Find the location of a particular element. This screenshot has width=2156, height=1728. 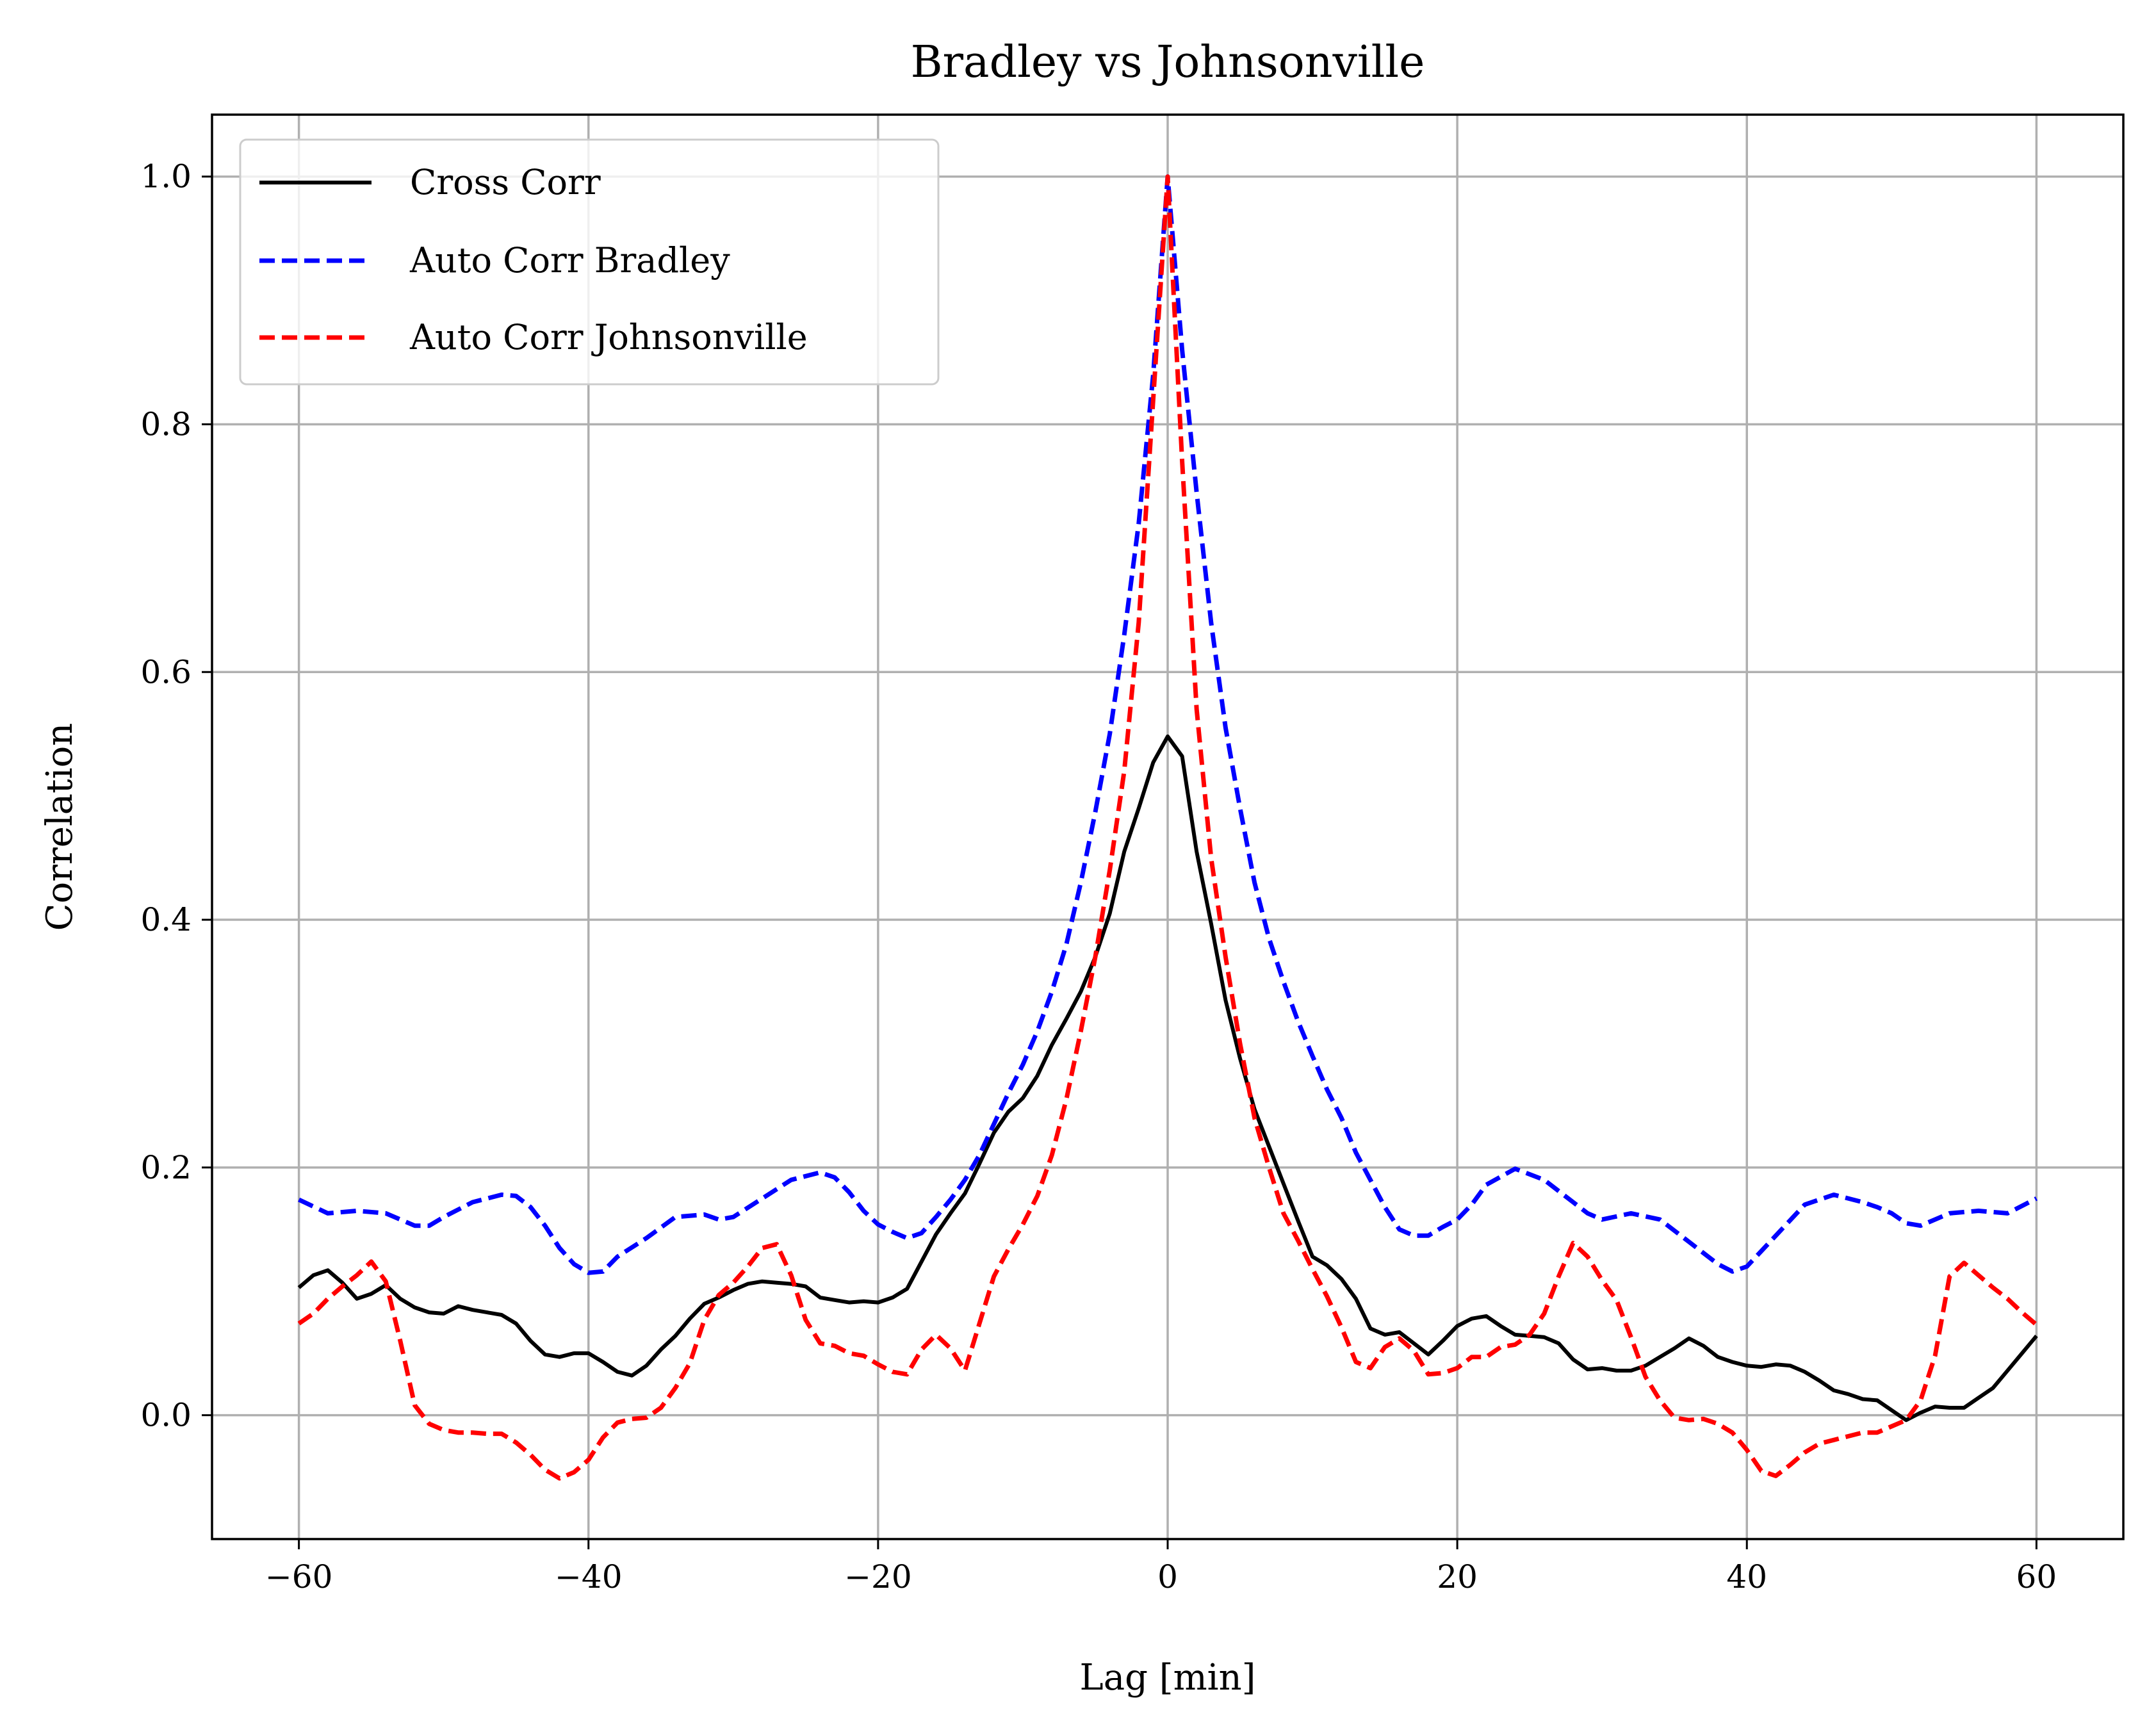

legend-box is located at coordinates (589, 262).